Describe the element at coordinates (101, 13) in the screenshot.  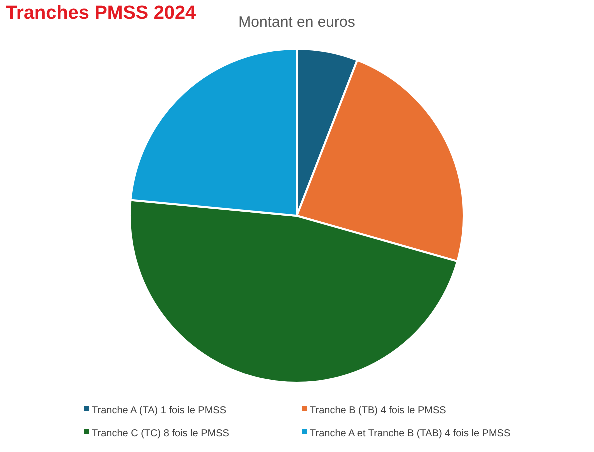
I see `chart-title: Tranches PMSS 2024` at that location.